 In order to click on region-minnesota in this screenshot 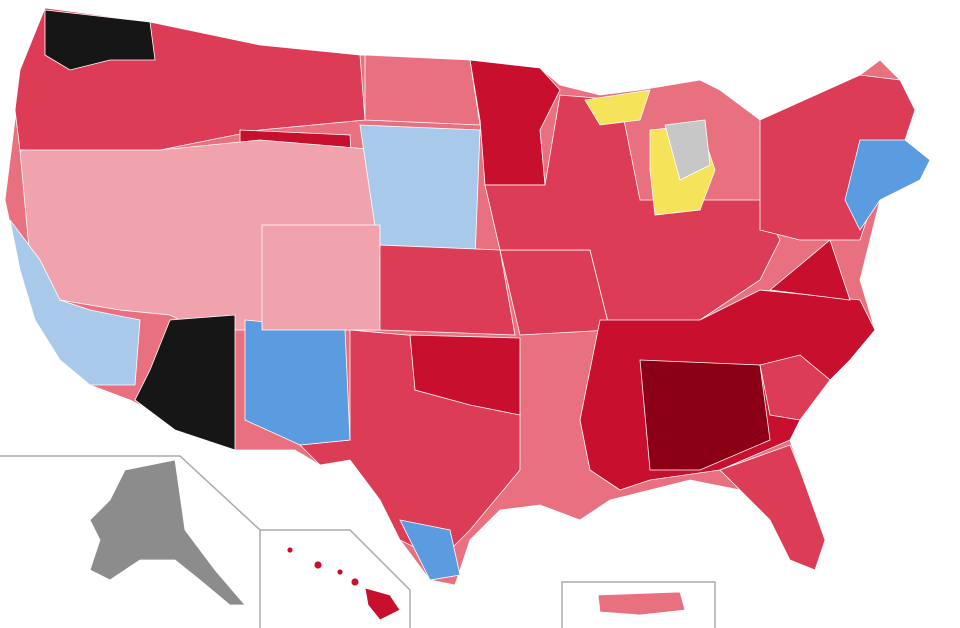, I will do `click(515, 122)`.